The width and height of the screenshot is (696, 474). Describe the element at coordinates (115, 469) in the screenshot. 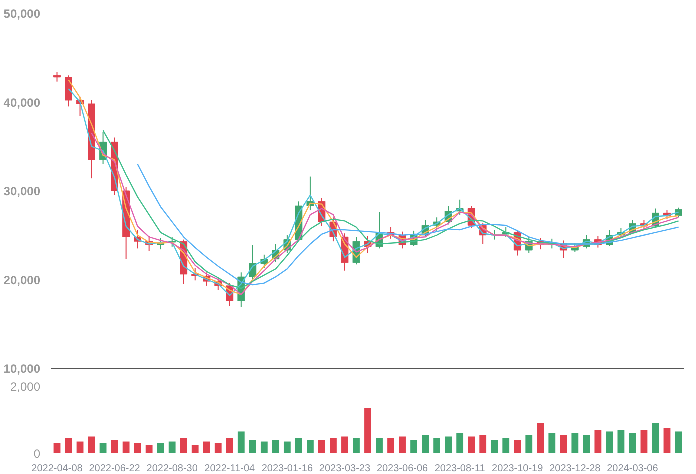

I see `x-tick-label: 2022-06-22` at that location.